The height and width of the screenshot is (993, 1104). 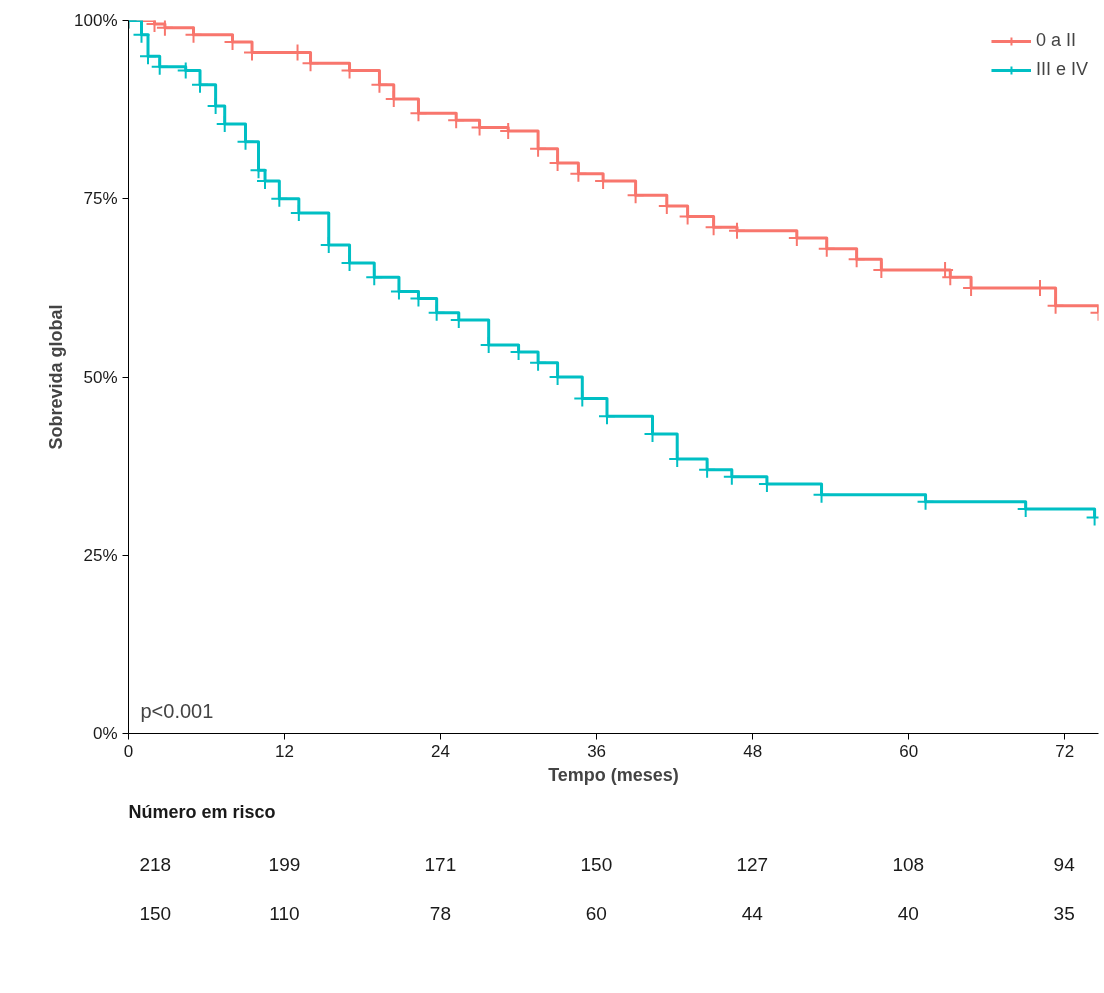 I want to click on legend-label: 0 a II, so click(x=1055, y=40).